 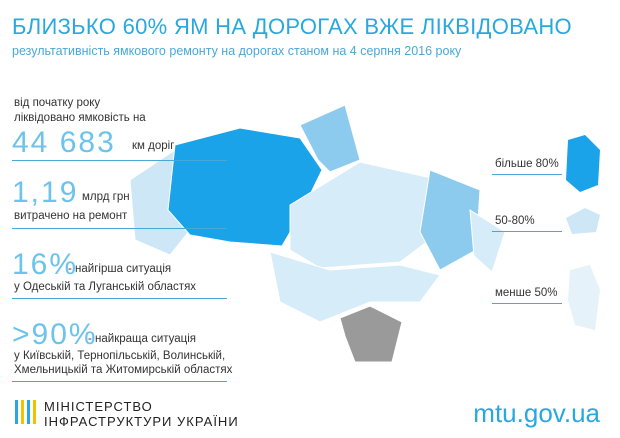 What do you see at coordinates (105, 287) in the screenshot?
I see `stat-text: у Одеській та Луганській областях` at bounding box center [105, 287].